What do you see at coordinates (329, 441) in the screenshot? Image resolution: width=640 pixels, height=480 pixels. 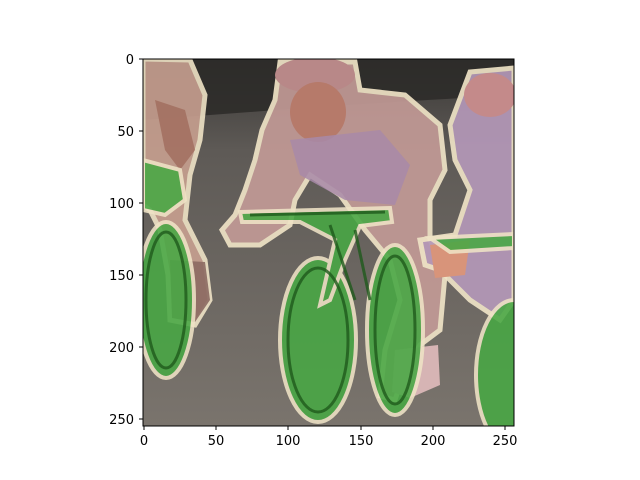 I see `x-tick-labels: 0 50 100 150 200 250` at bounding box center [329, 441].